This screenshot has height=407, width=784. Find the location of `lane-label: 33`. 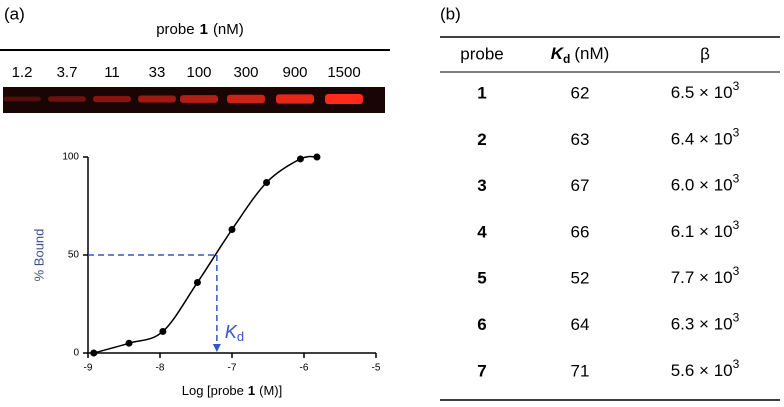

lane-label: 33 is located at coordinates (157, 72).